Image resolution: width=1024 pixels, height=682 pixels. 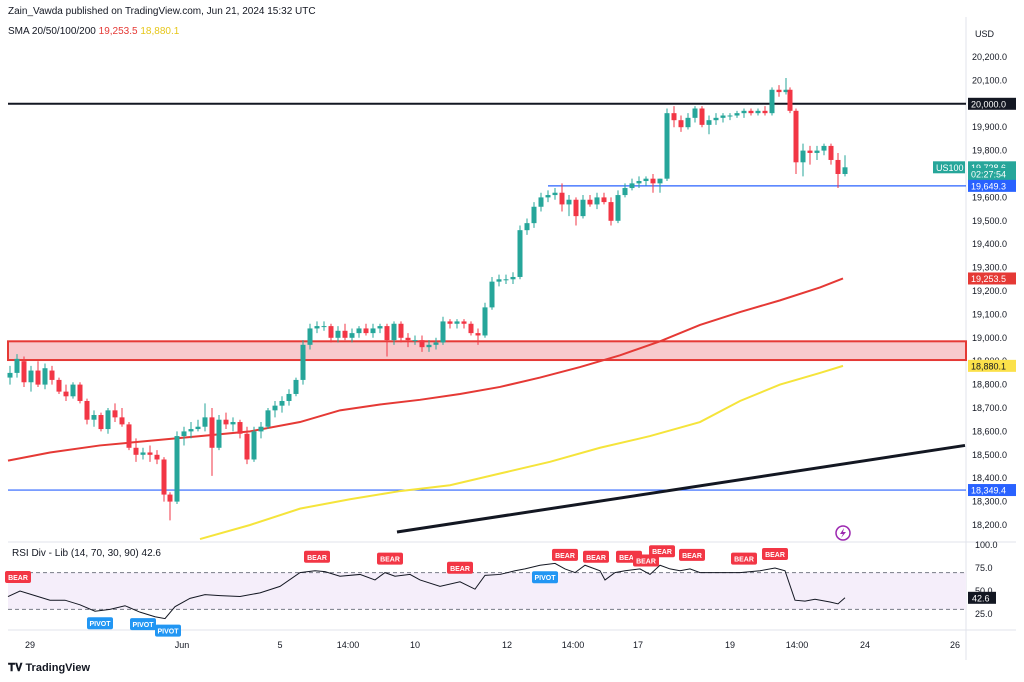 I want to click on y-tick-label: 18,200.0, so click(x=989, y=525).